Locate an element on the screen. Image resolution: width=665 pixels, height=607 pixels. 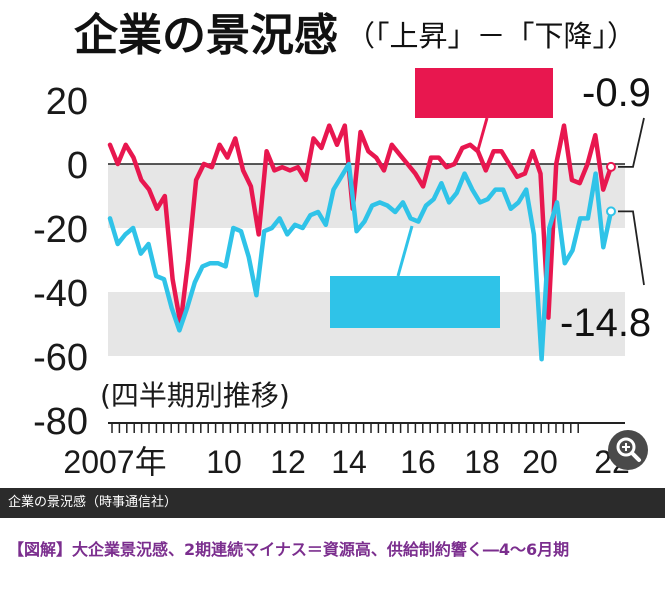
zoom-in-icon is located at coordinates (628, 449).